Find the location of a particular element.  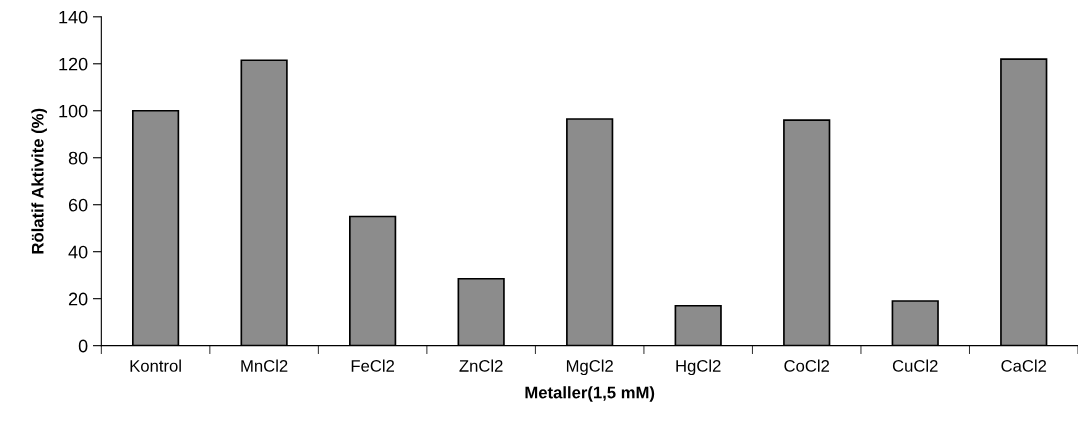

x-tick-label: CoCl2 is located at coordinates (807, 365).